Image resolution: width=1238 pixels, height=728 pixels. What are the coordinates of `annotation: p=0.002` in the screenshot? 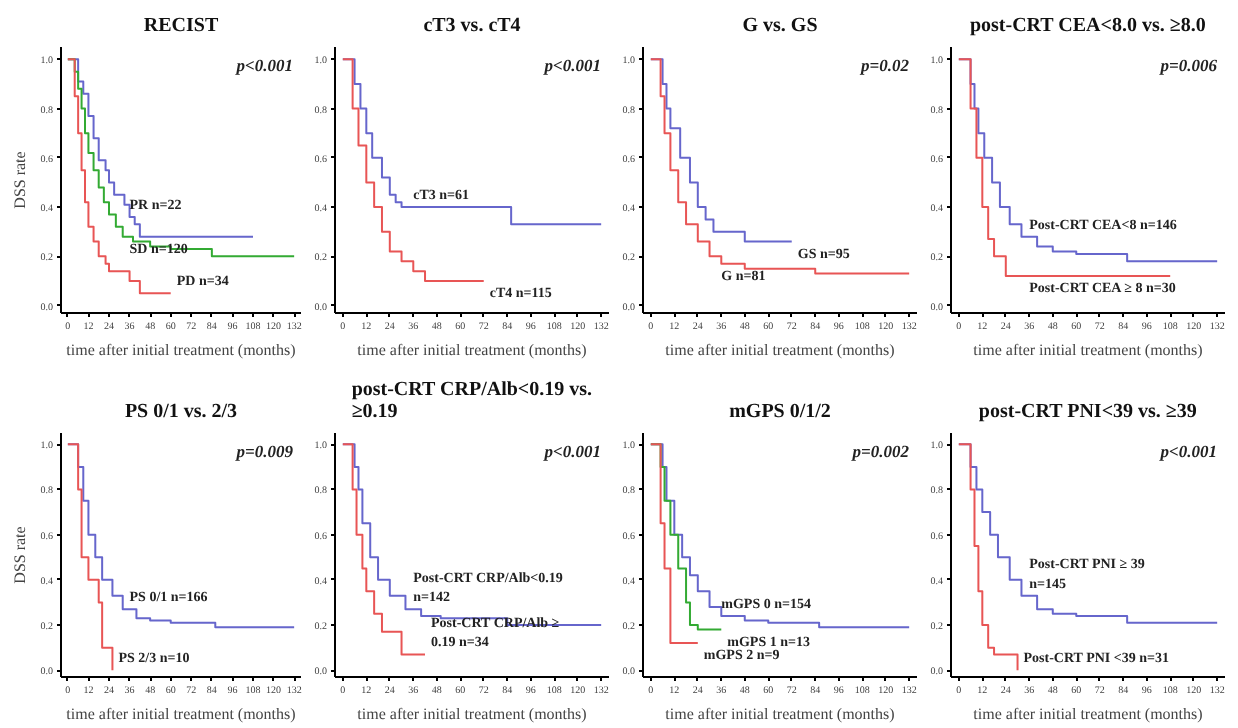 It's located at (880, 451).